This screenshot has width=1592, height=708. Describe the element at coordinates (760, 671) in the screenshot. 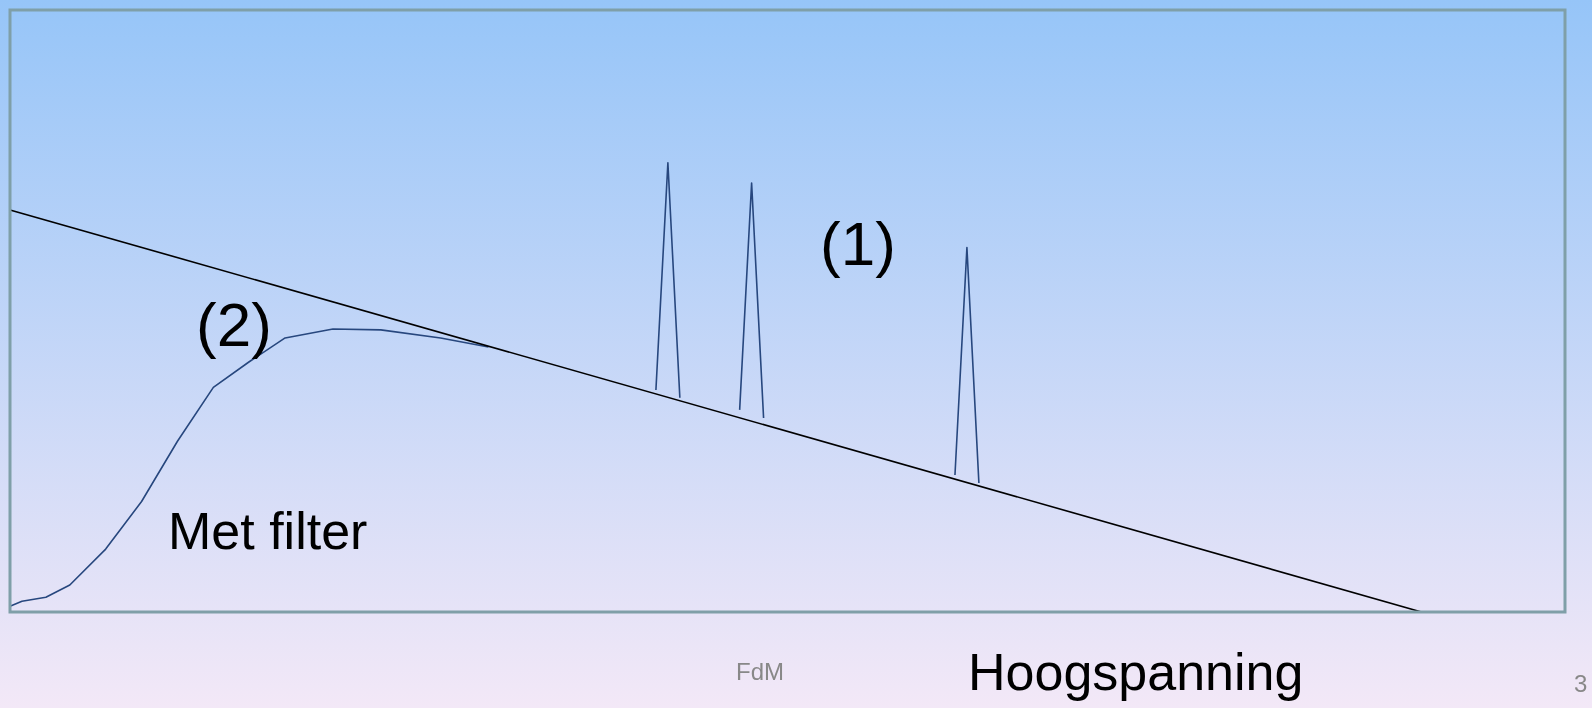

I see `text: FdM` at that location.